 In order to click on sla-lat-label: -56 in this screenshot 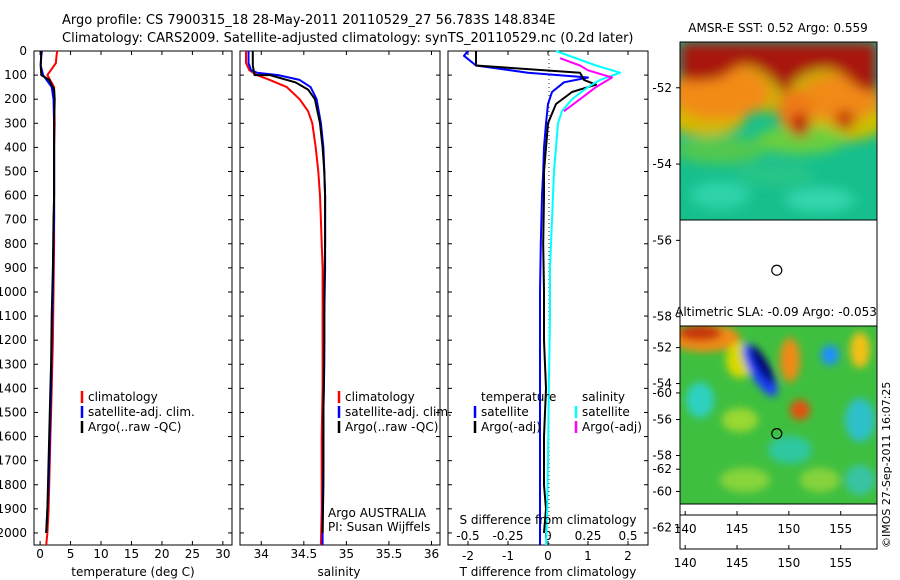, I will do `click(662, 420)`.